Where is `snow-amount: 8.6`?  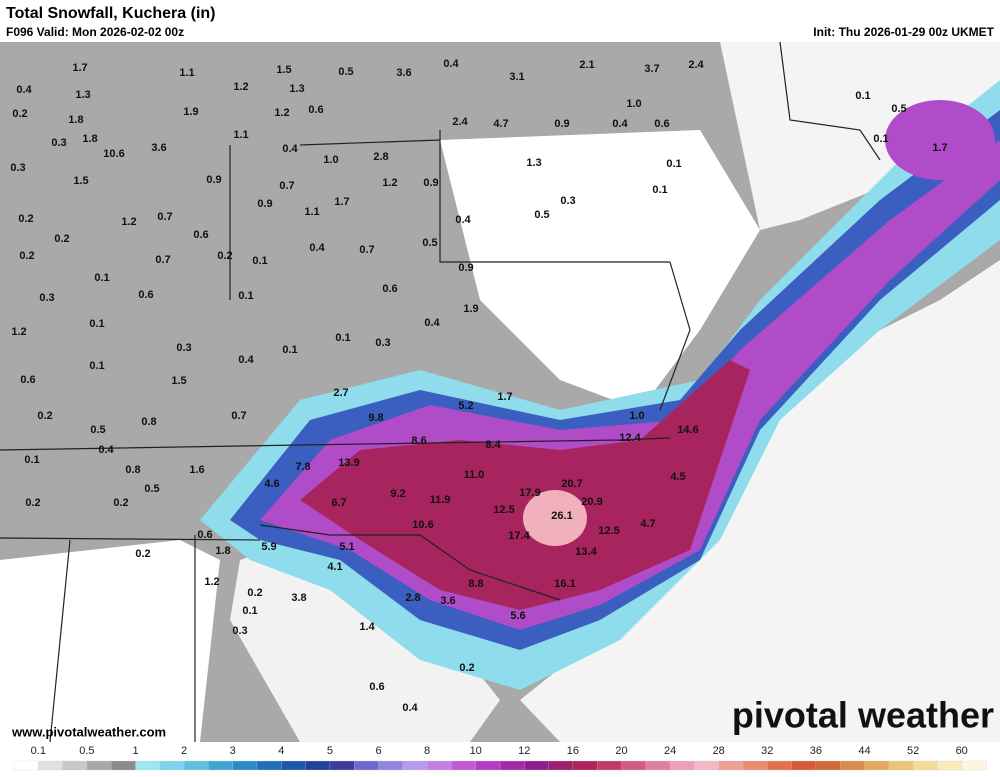 snow-amount: 8.6 is located at coordinates (418, 441).